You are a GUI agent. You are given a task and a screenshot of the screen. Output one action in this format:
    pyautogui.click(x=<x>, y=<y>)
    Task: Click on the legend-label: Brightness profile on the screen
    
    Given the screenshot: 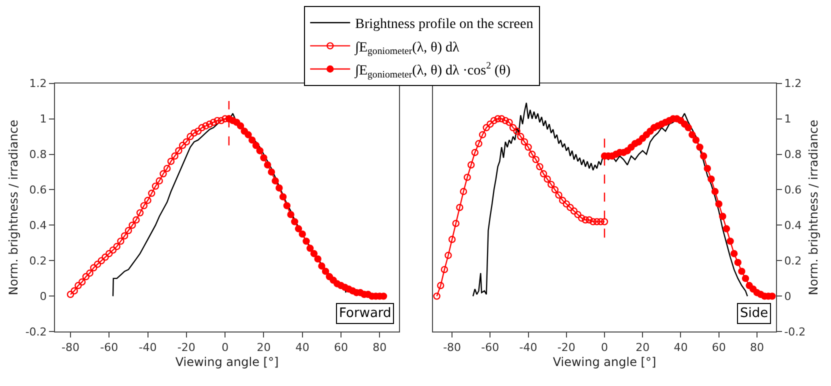 What is the action you would take?
    pyautogui.click(x=444, y=24)
    